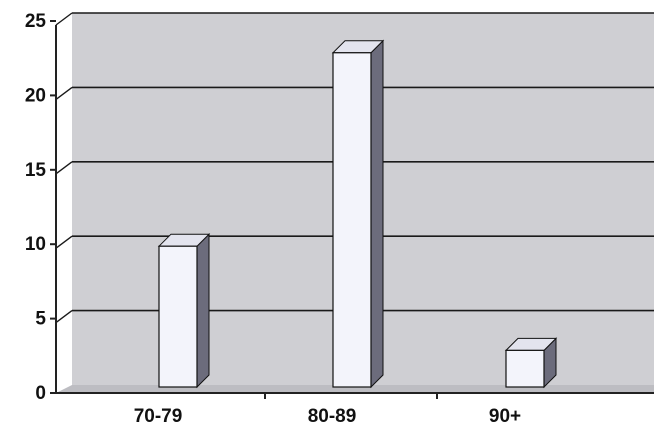  What do you see at coordinates (35, 95) in the screenshot?
I see `y-tick-label: 20` at bounding box center [35, 95].